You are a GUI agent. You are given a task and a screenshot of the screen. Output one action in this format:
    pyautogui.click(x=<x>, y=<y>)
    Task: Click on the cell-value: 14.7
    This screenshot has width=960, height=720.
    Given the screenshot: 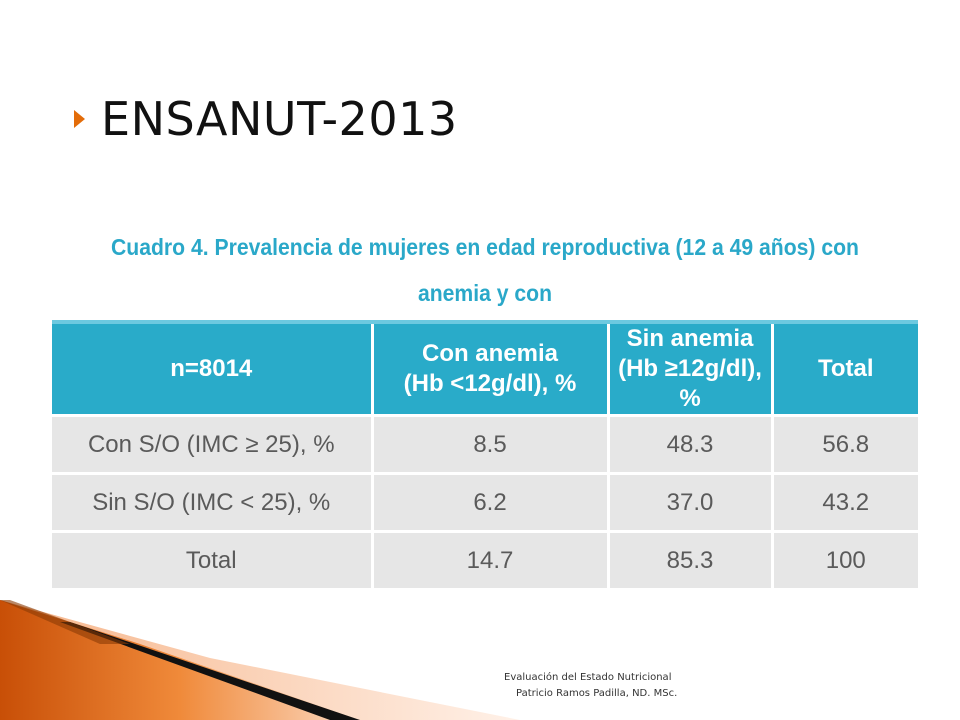 What is the action you would take?
    pyautogui.click(x=491, y=559)
    